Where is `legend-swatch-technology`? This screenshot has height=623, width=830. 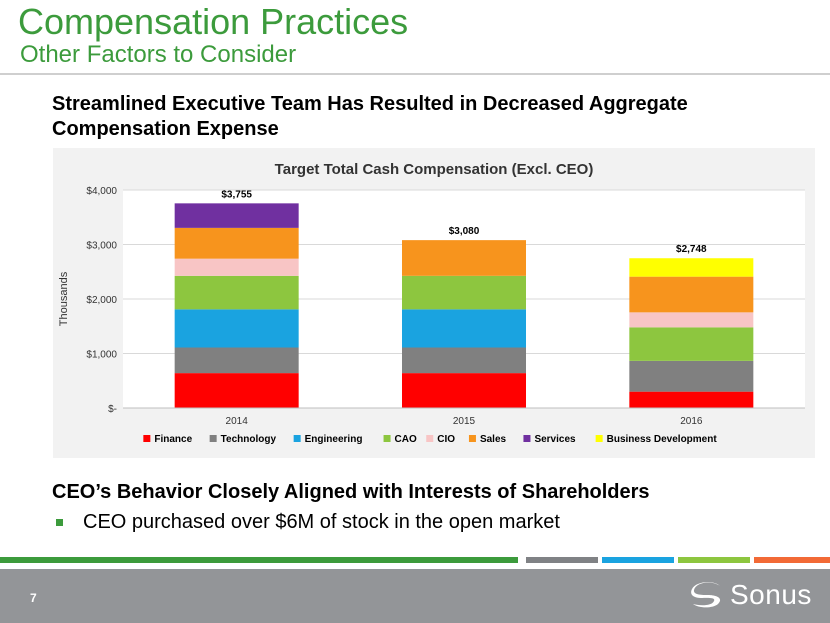
legend-swatch-technology is located at coordinates (213, 438).